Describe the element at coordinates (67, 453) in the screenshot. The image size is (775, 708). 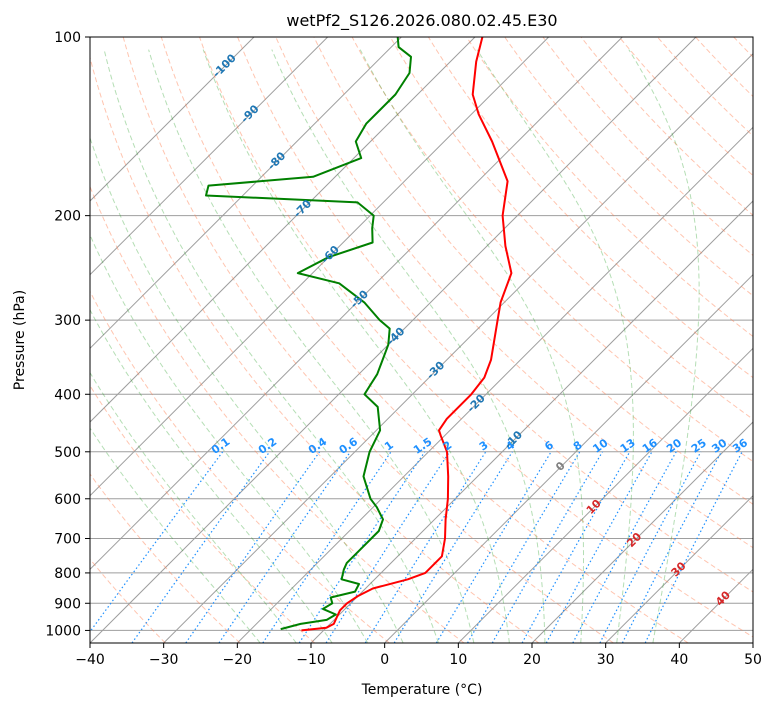
I see `y-tick-label: 500` at that location.